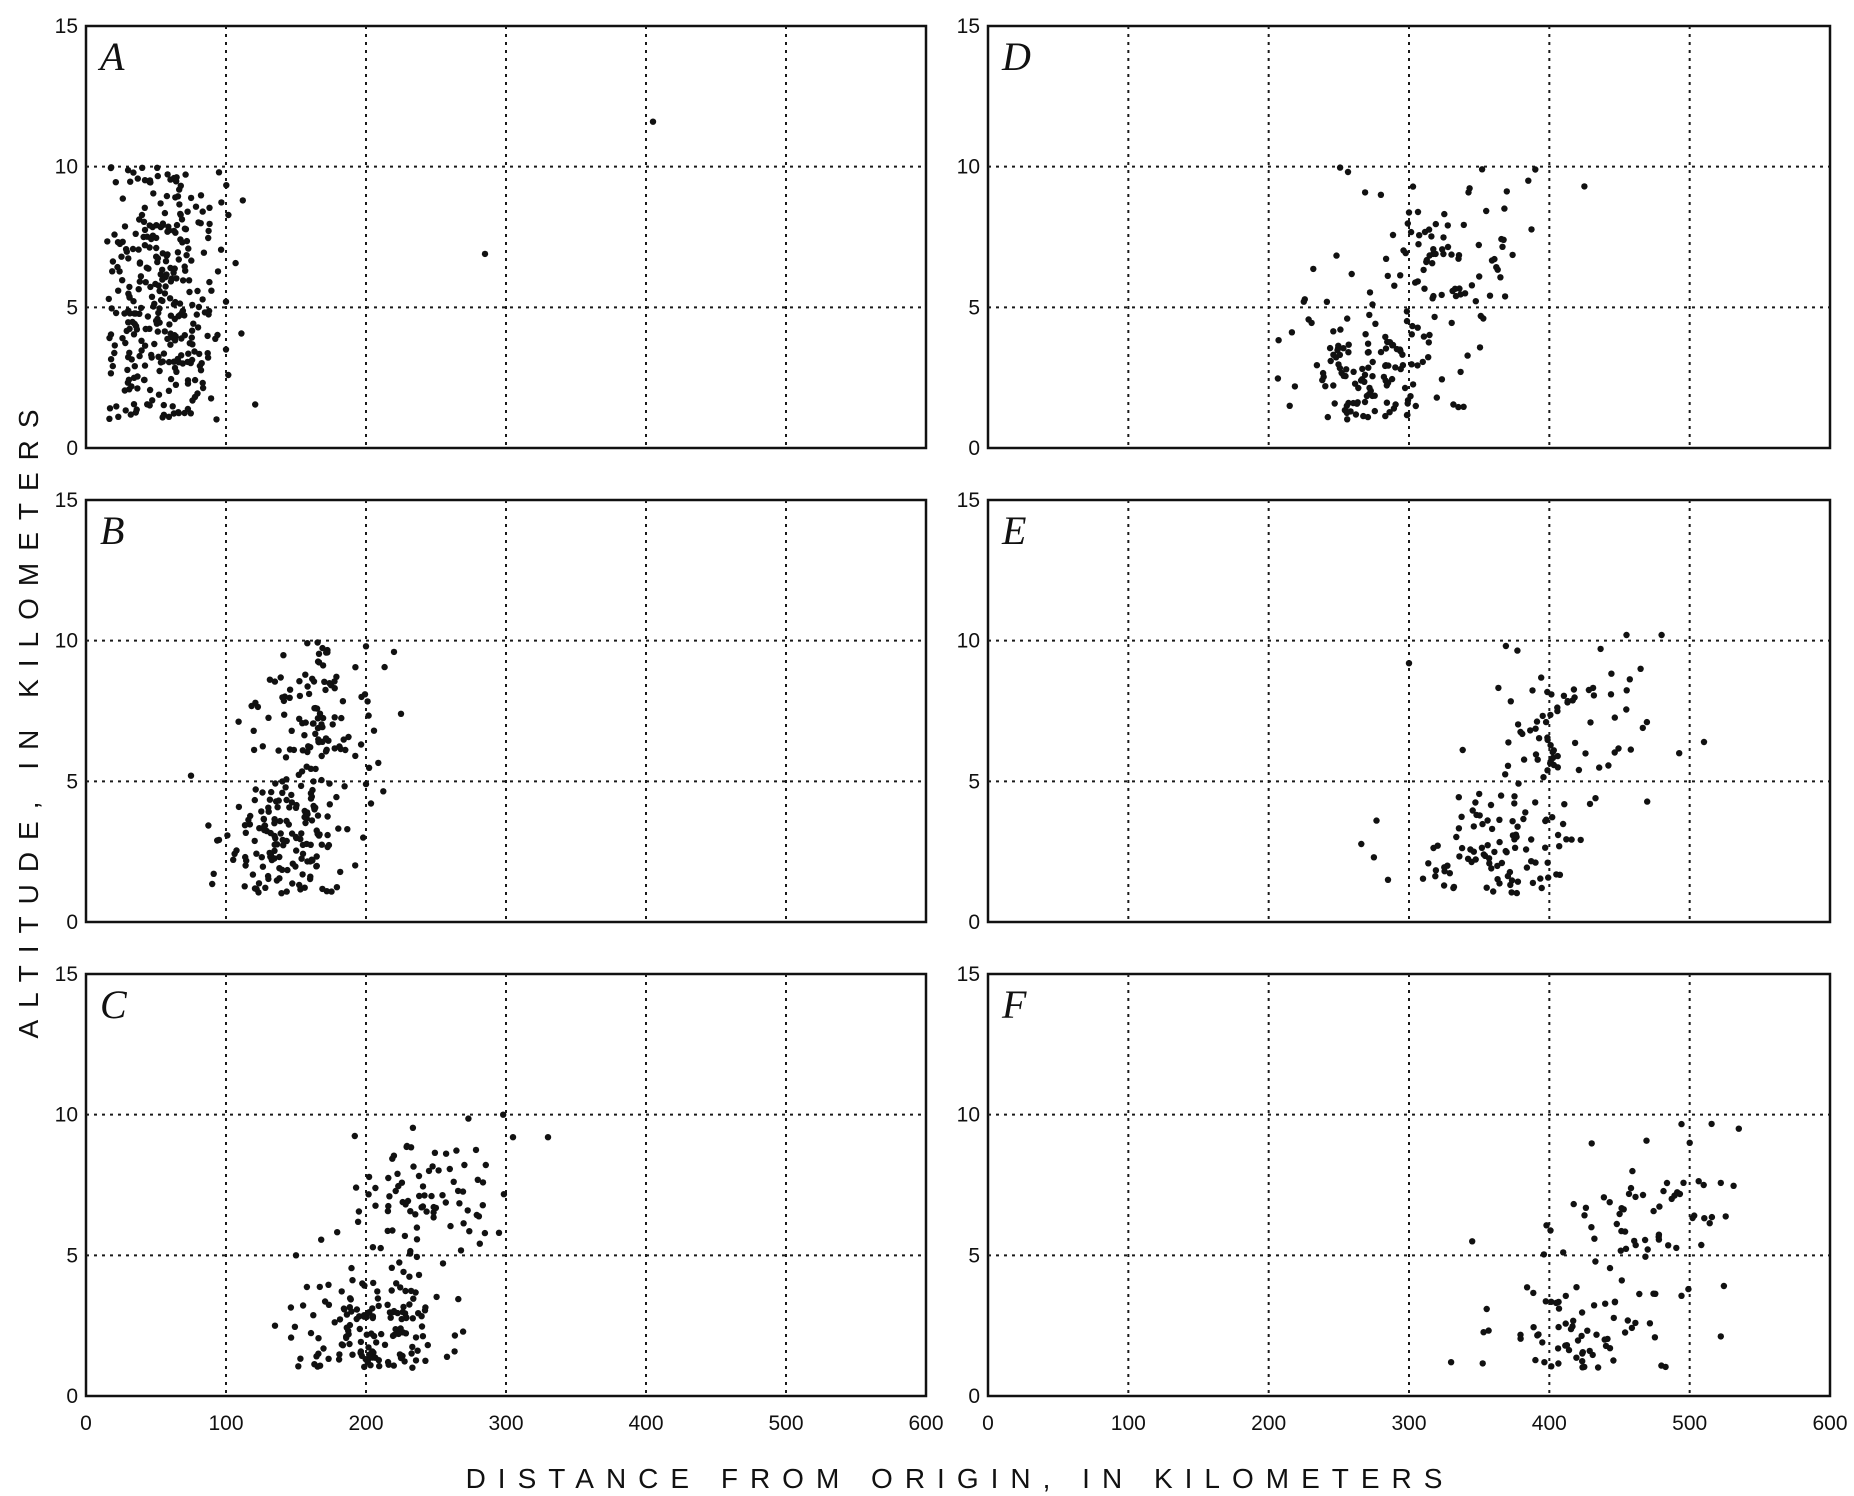 The image size is (1854, 1496). Describe the element at coordinates (1394, 237) in the screenshot. I see `panel-d: 0 5 10 15 D` at that location.